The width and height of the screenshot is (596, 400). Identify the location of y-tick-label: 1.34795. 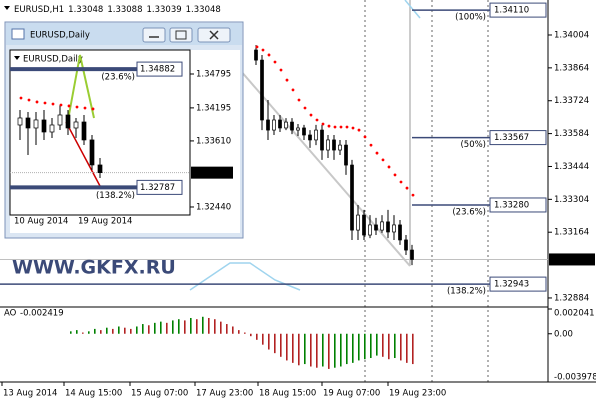
(213, 74).